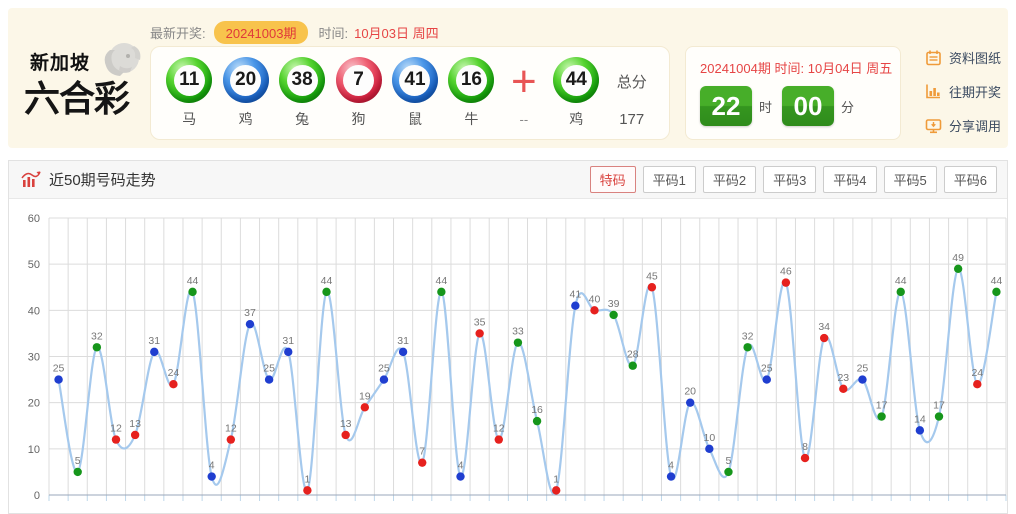 The height and width of the screenshot is (514, 1016). What do you see at coordinates (726, 106) in the screenshot?
I see `countdown-hours: 22` at bounding box center [726, 106].